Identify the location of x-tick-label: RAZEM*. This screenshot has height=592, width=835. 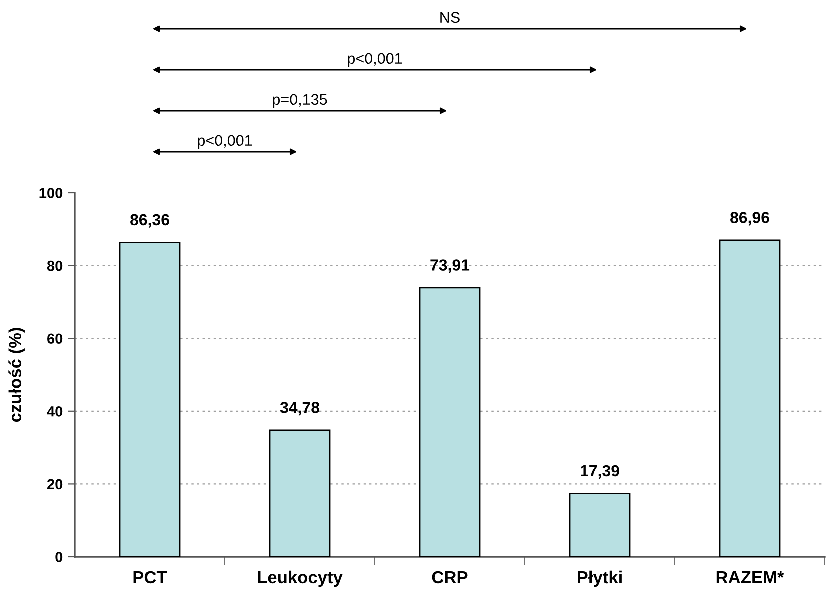
(750, 578).